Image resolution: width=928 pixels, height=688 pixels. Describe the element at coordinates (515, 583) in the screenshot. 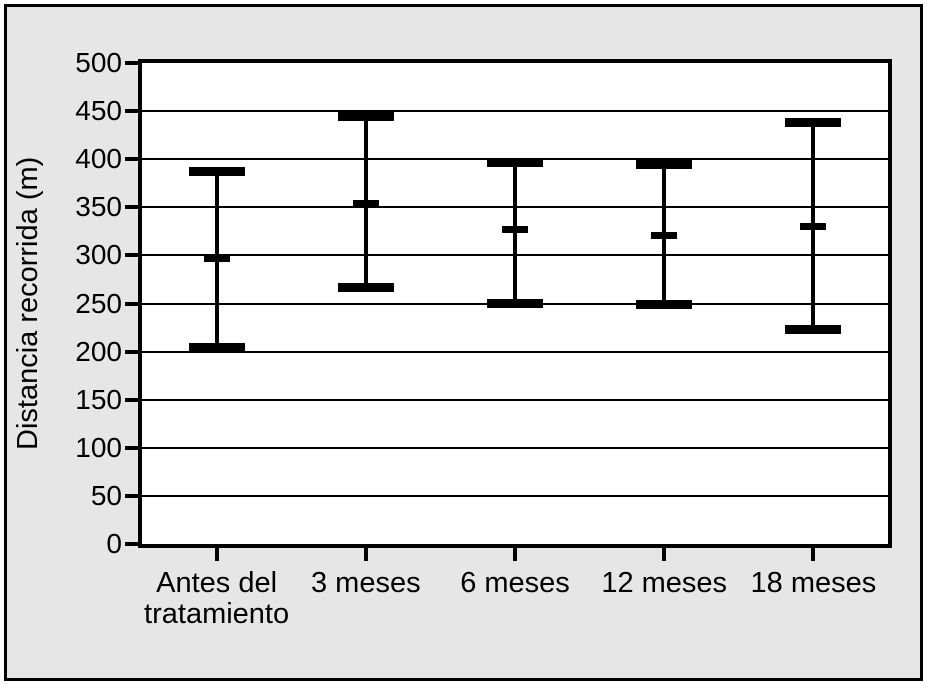

I see `x-tick-label: 6 meses` at that location.